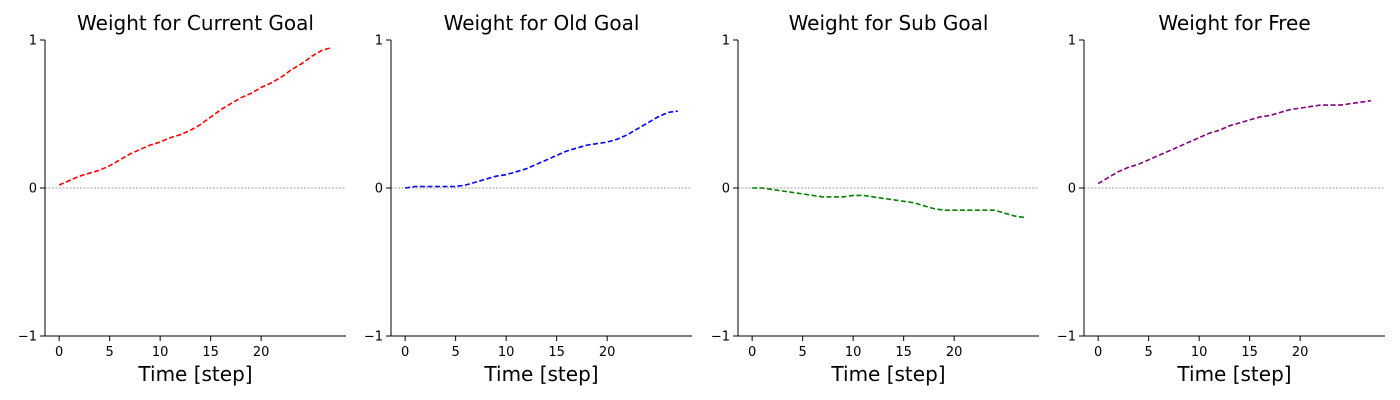 The image size is (1400, 400). Describe the element at coordinates (195, 23) in the screenshot. I see `subplot-title: Weight for Current Goal` at that location.